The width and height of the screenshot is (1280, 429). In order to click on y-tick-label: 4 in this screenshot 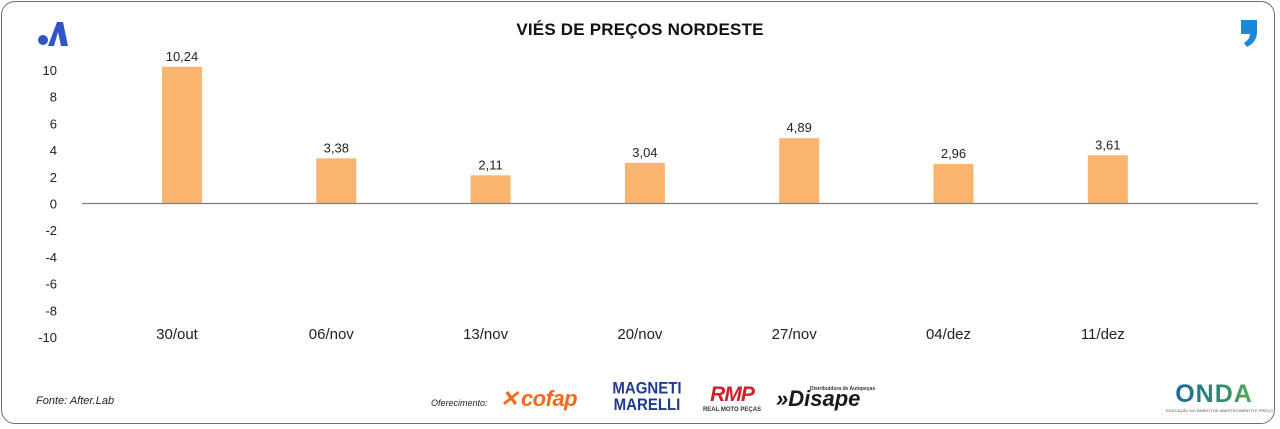, I will do `click(53, 150)`.